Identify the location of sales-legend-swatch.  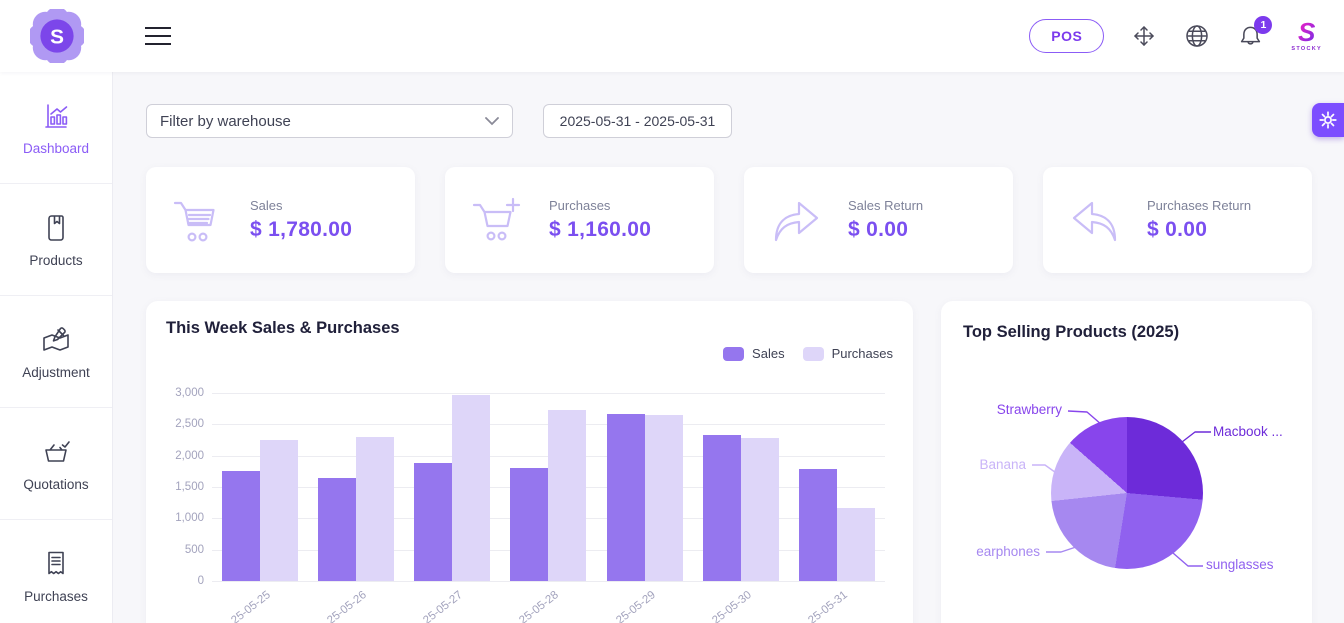
(734, 353).